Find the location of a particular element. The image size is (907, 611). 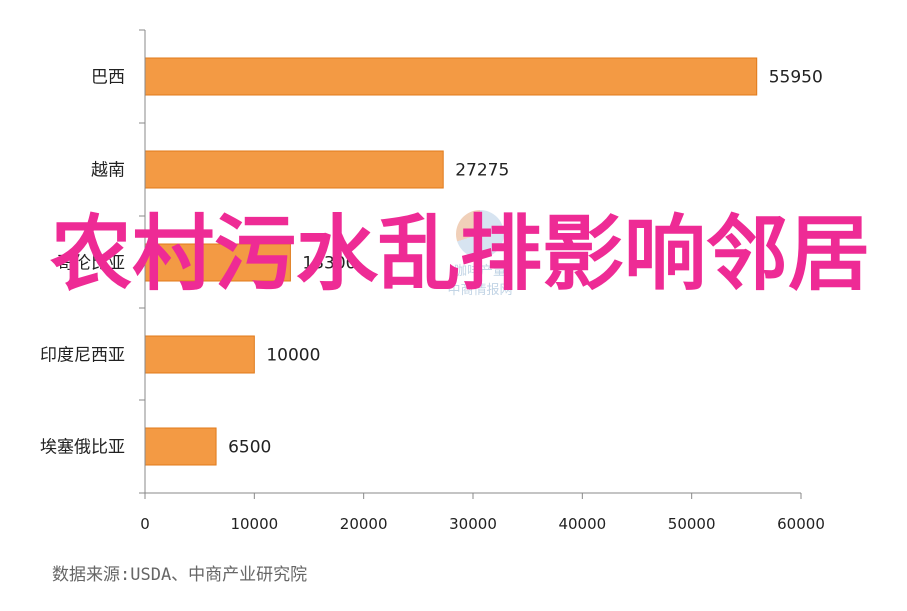

watermark-line1: 咖啡产量 is located at coordinates (479, 271).